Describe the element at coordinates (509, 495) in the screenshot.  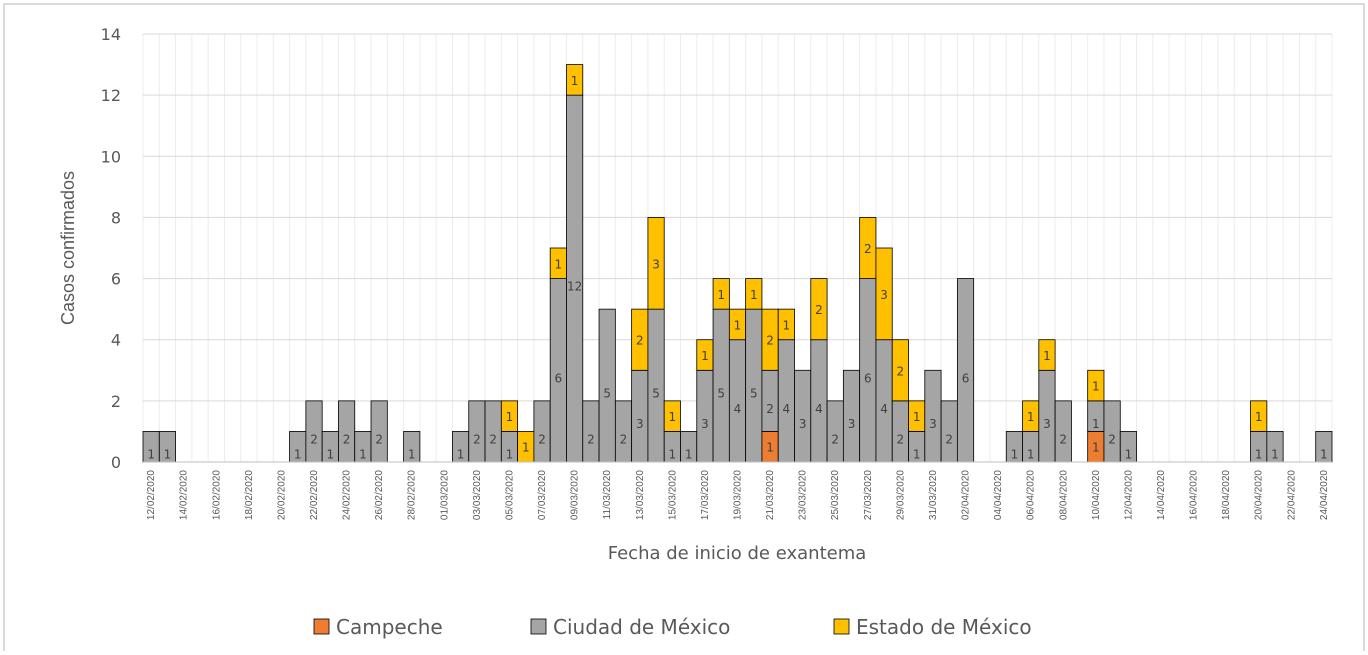
I see `x-tick-label: 05/03/2020` at that location.